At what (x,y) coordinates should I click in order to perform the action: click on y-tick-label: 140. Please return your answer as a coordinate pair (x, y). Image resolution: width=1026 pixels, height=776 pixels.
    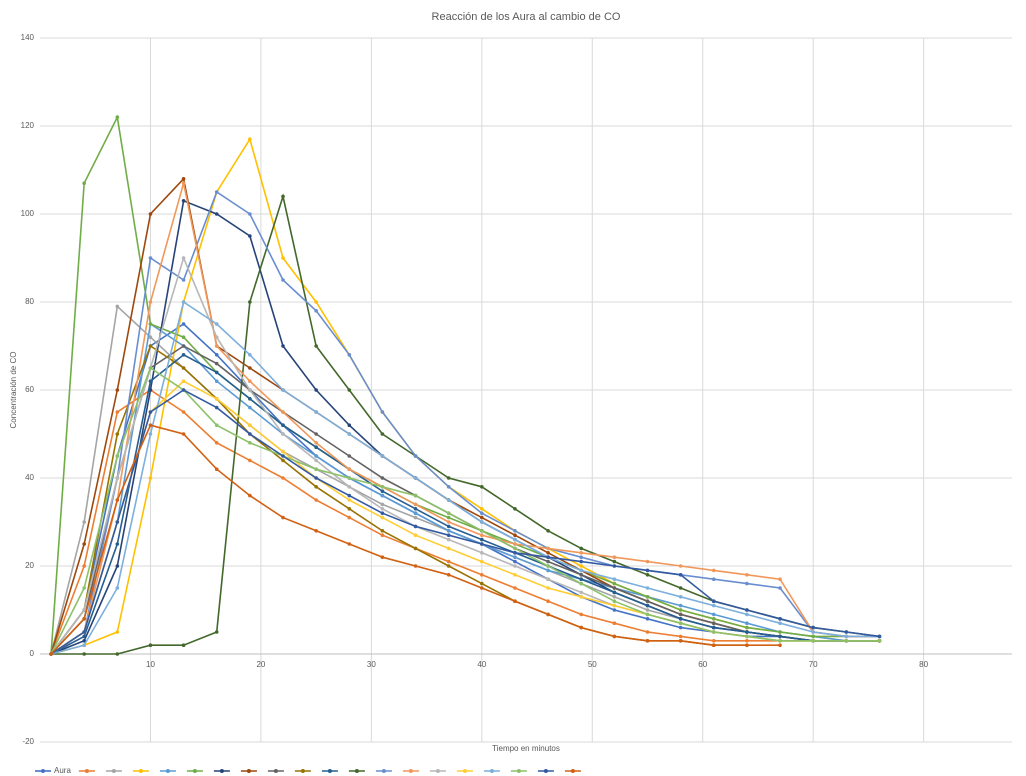
    Looking at the image, I should click on (28, 37).